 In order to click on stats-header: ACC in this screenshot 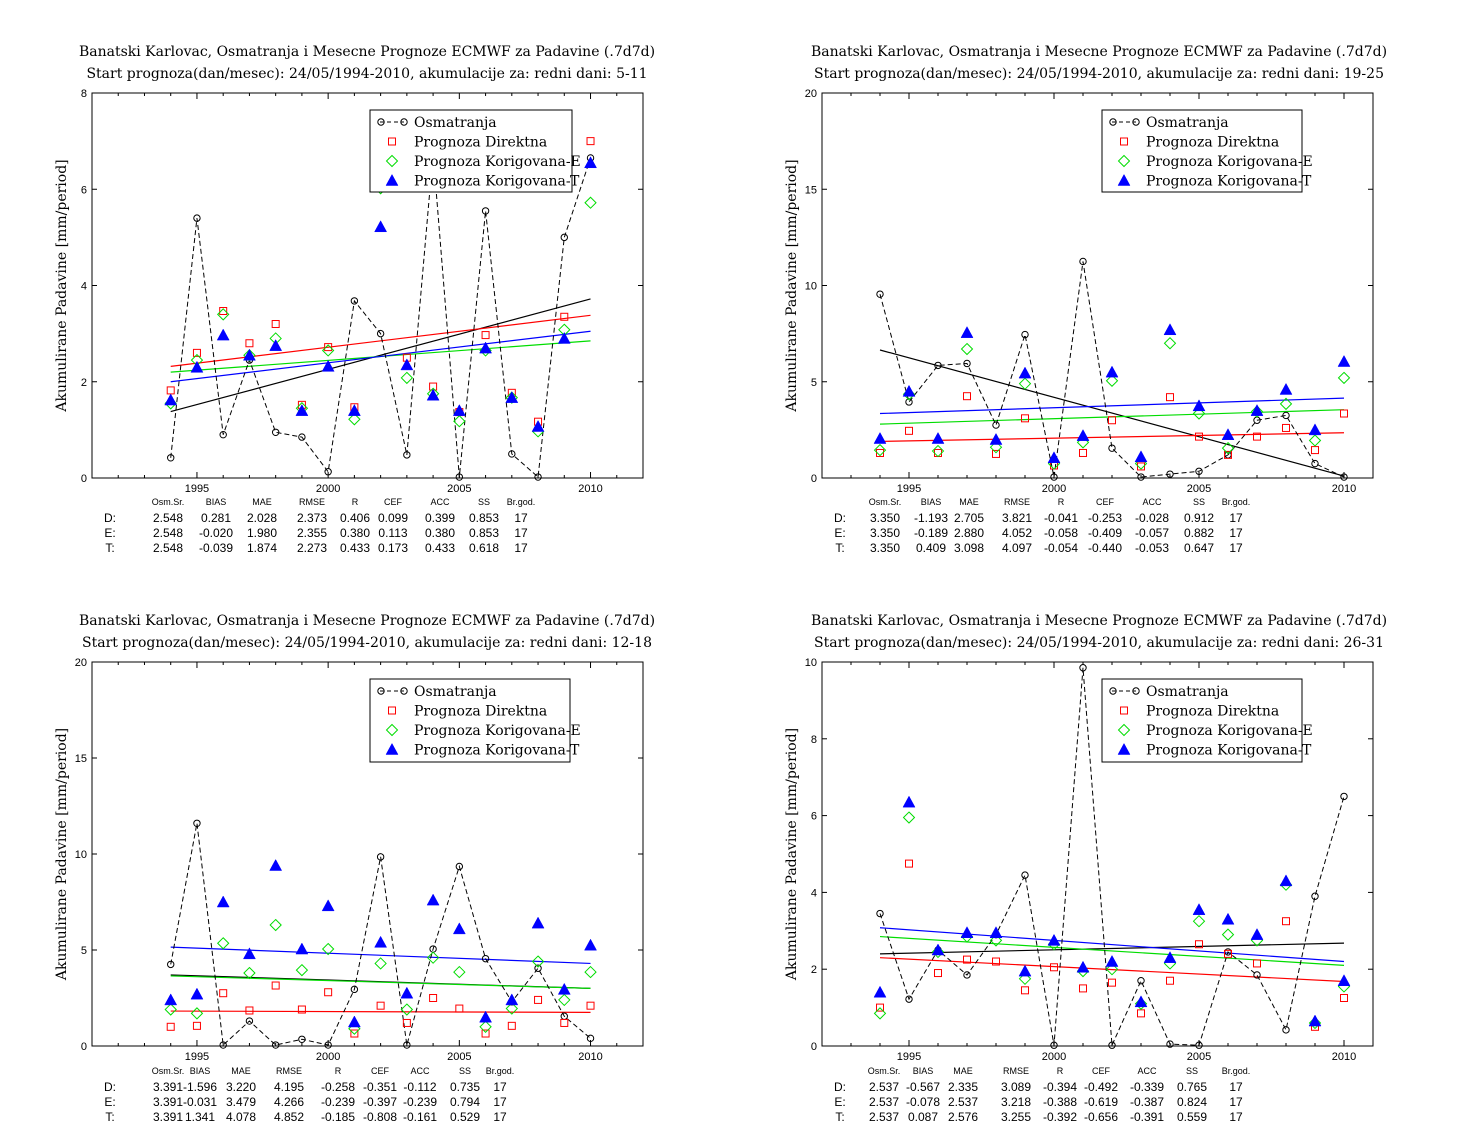, I will do `click(1147, 1071)`.